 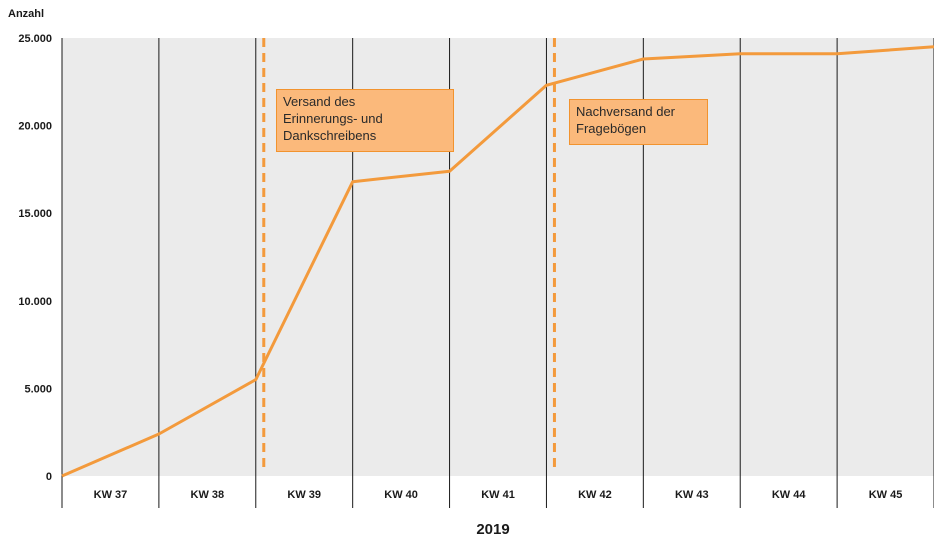 What do you see at coordinates (35, 127) in the screenshot?
I see `y-tick-label: 20.000` at bounding box center [35, 127].